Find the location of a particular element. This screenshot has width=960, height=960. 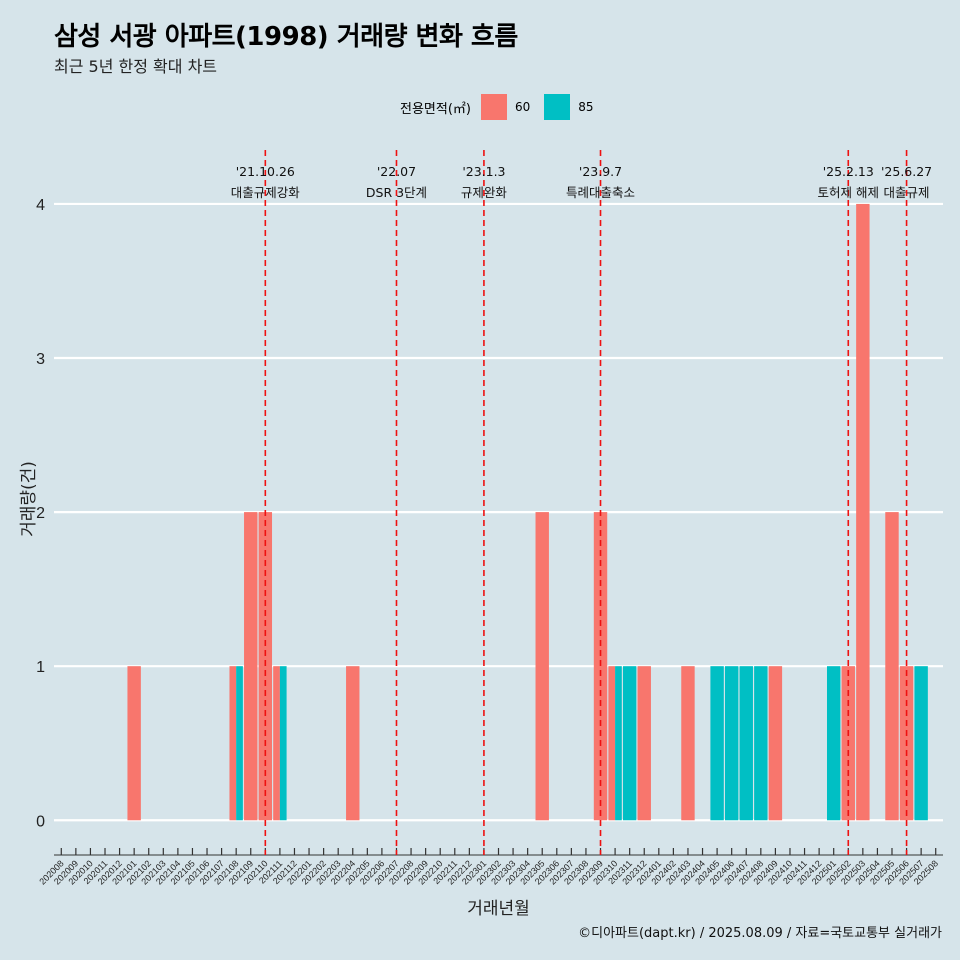

event-label: 특례대출축소 is located at coordinates (600, 192).